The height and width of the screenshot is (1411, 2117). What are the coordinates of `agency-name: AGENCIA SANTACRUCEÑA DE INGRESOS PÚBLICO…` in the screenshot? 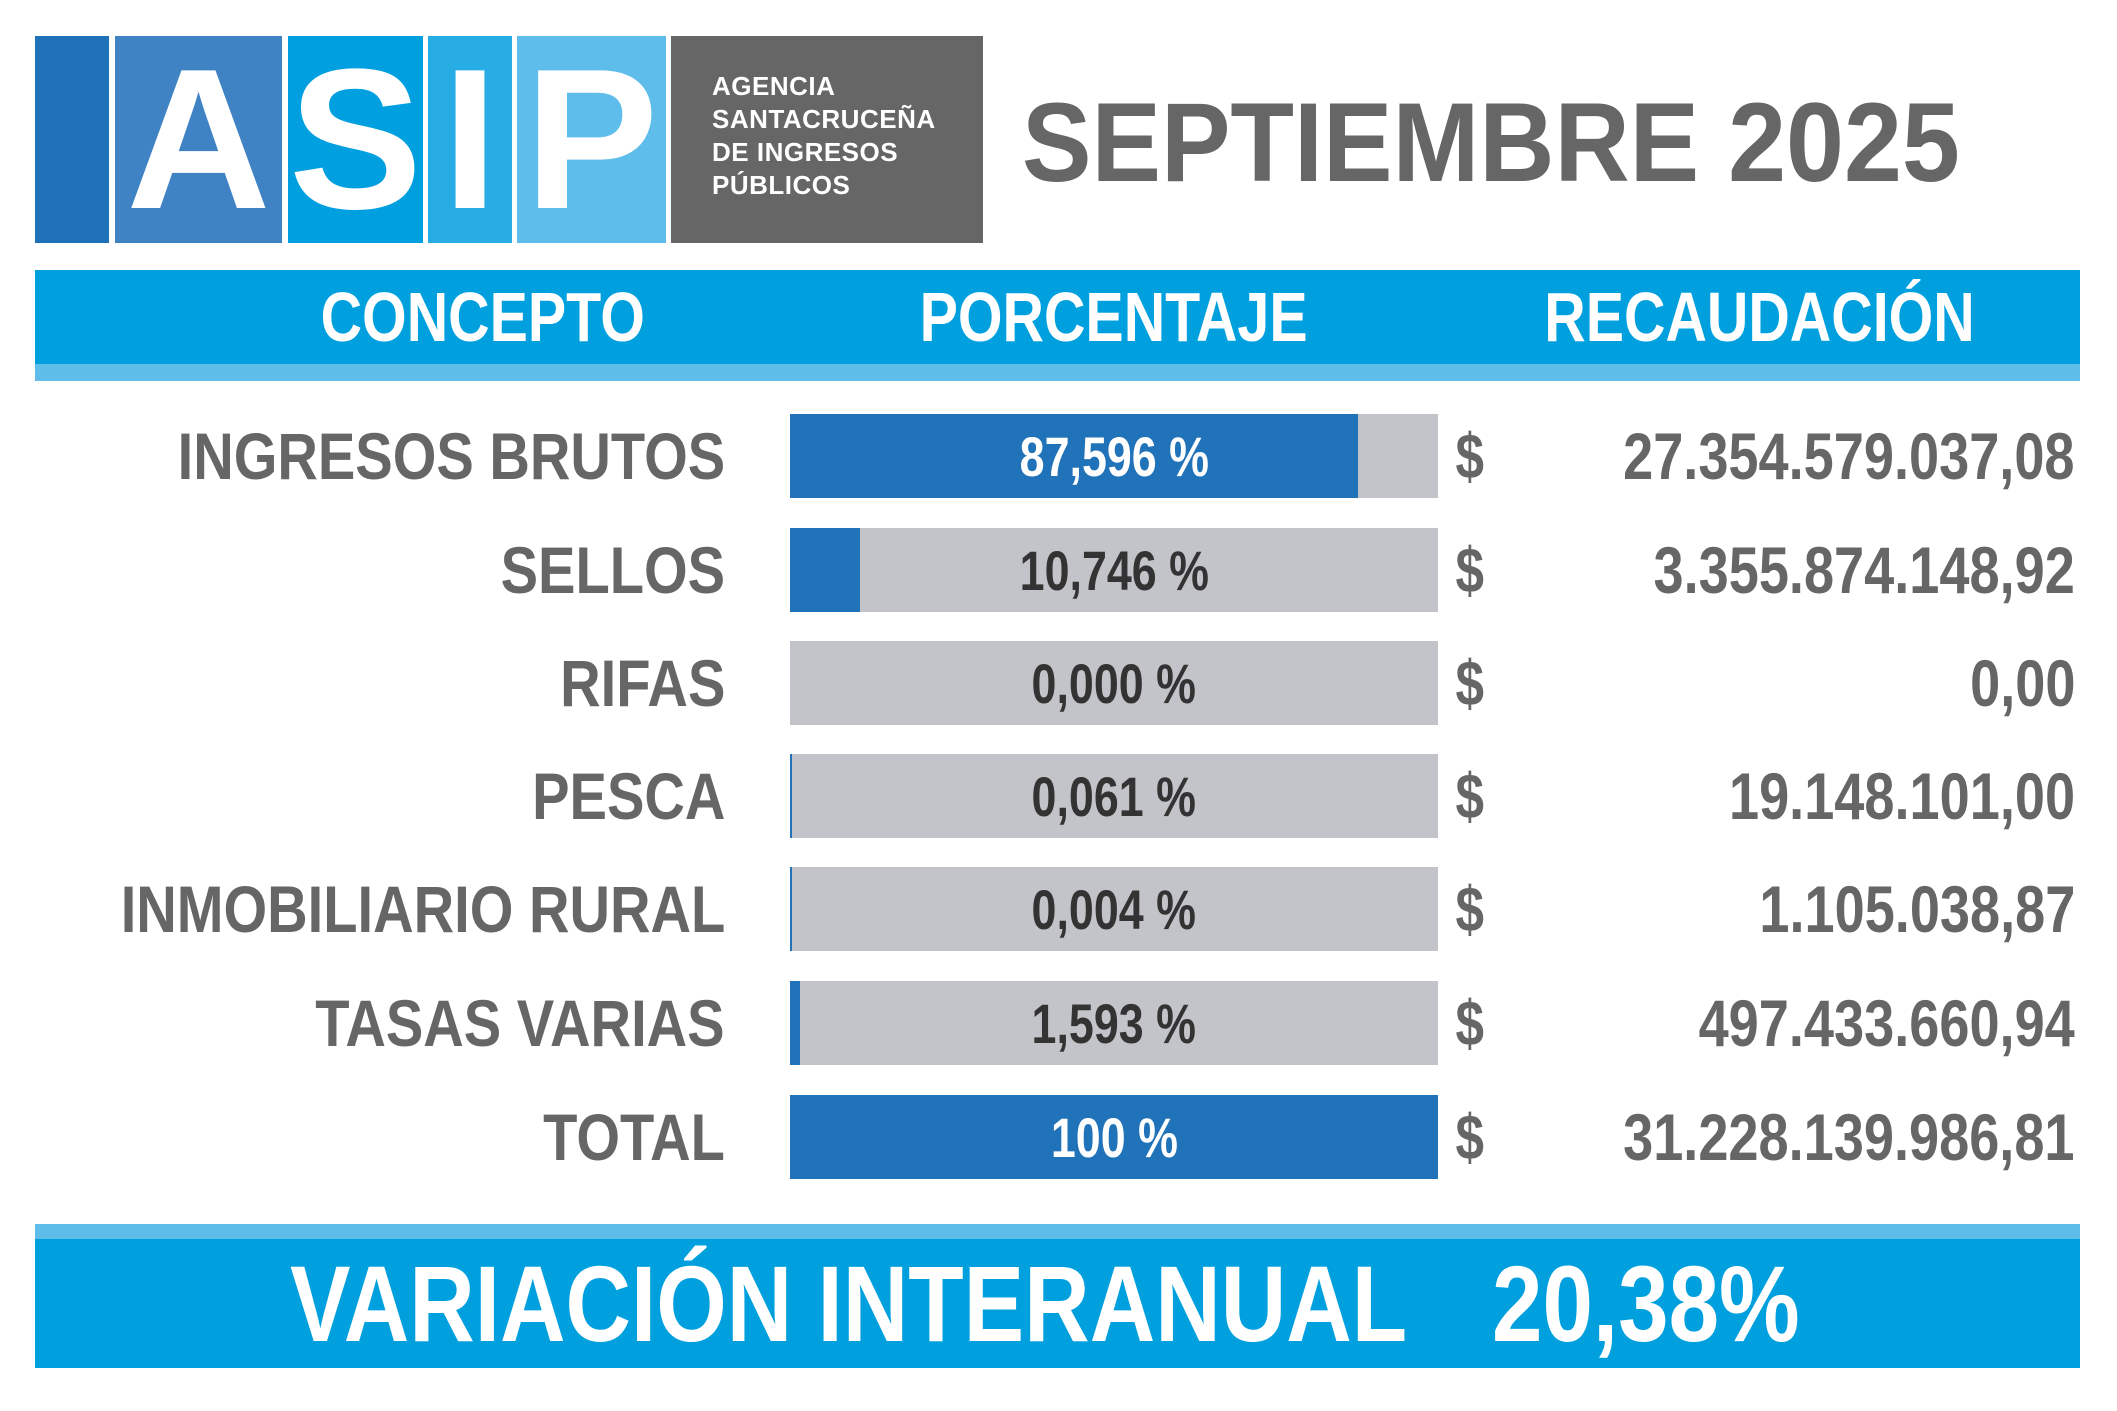 It's located at (824, 136).